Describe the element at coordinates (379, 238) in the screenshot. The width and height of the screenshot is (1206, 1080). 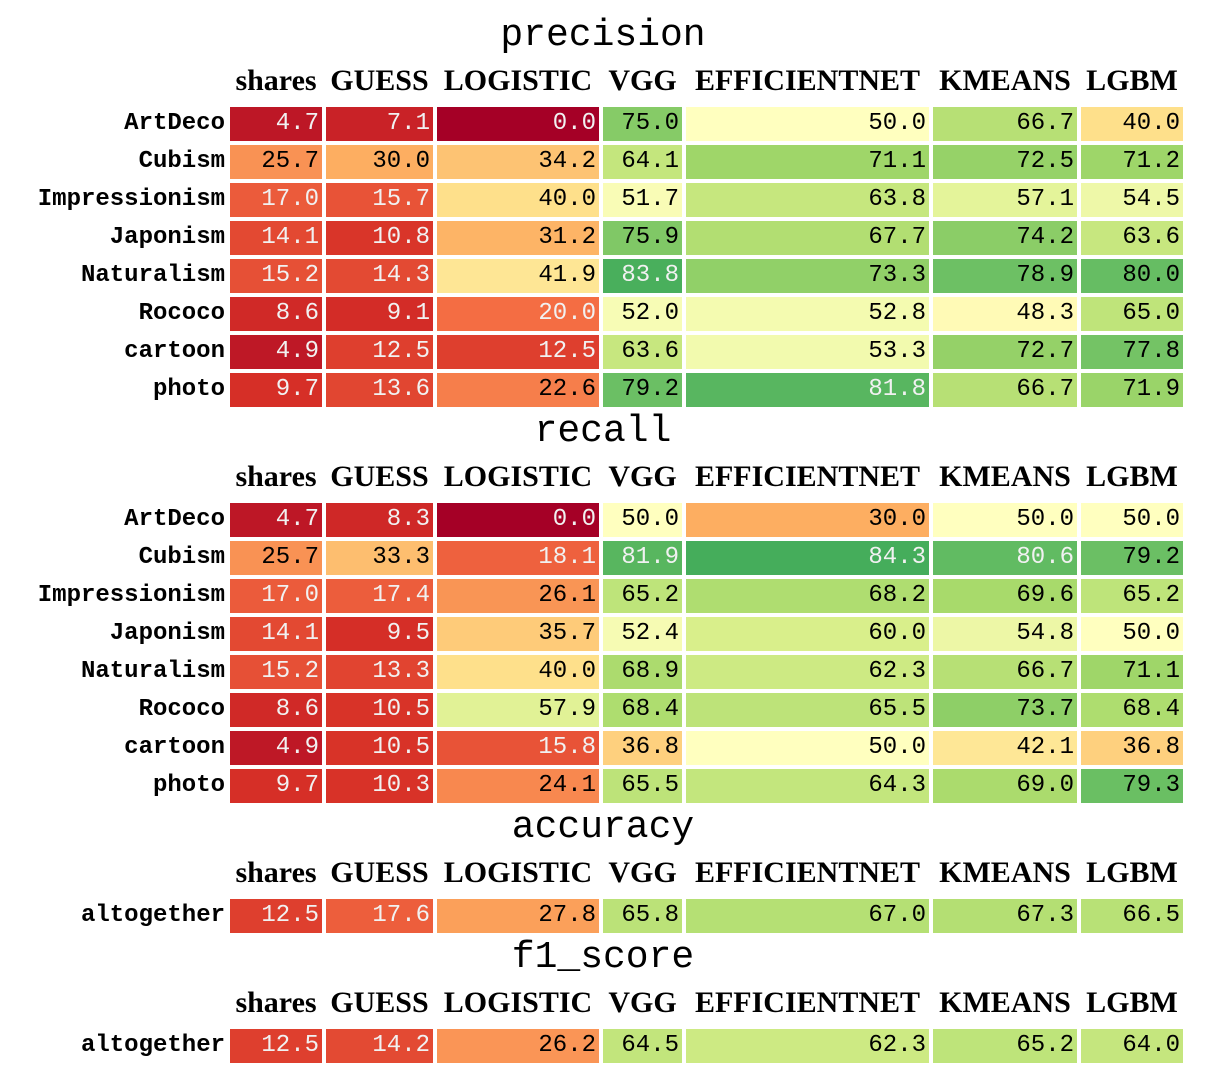
I see `heatmap-cell: 10.8` at that location.